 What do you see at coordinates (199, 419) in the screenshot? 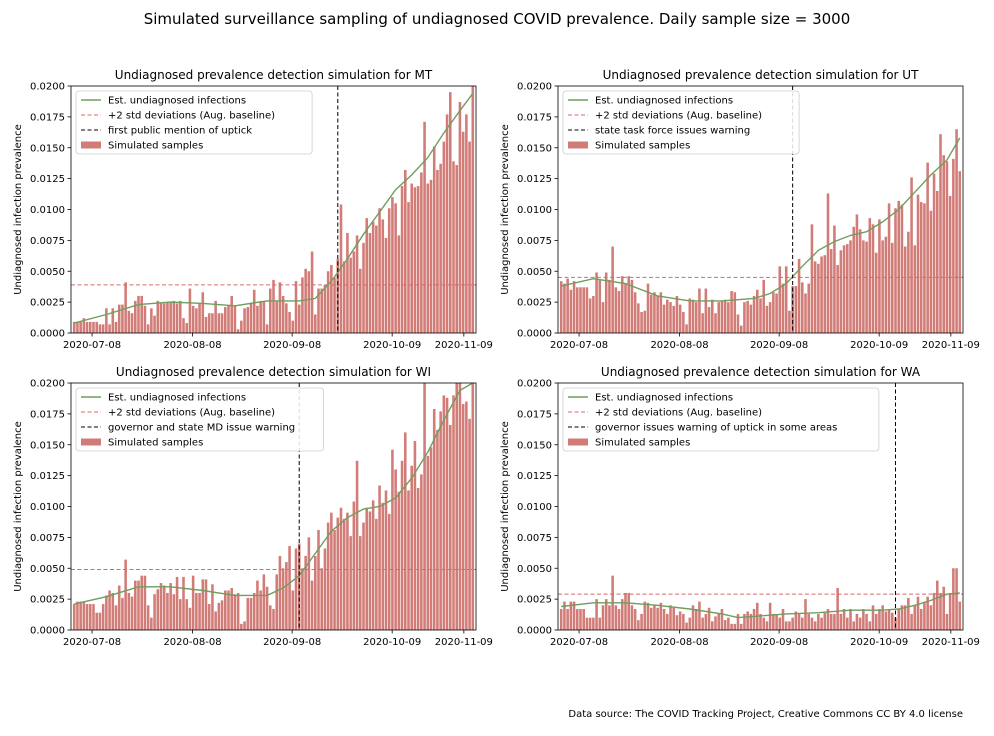
I see `legend-box` at bounding box center [199, 419].